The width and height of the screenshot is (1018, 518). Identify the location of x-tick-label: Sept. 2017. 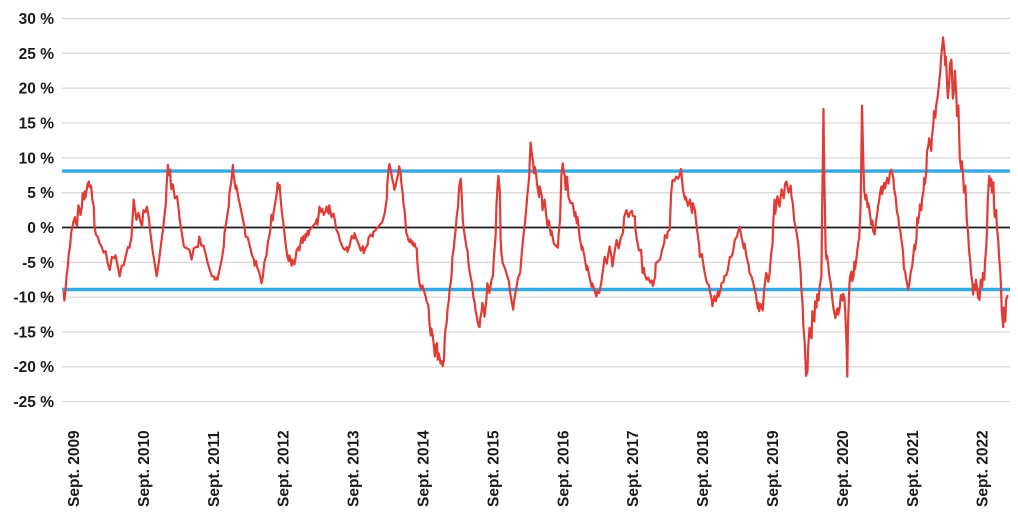
(633, 468).